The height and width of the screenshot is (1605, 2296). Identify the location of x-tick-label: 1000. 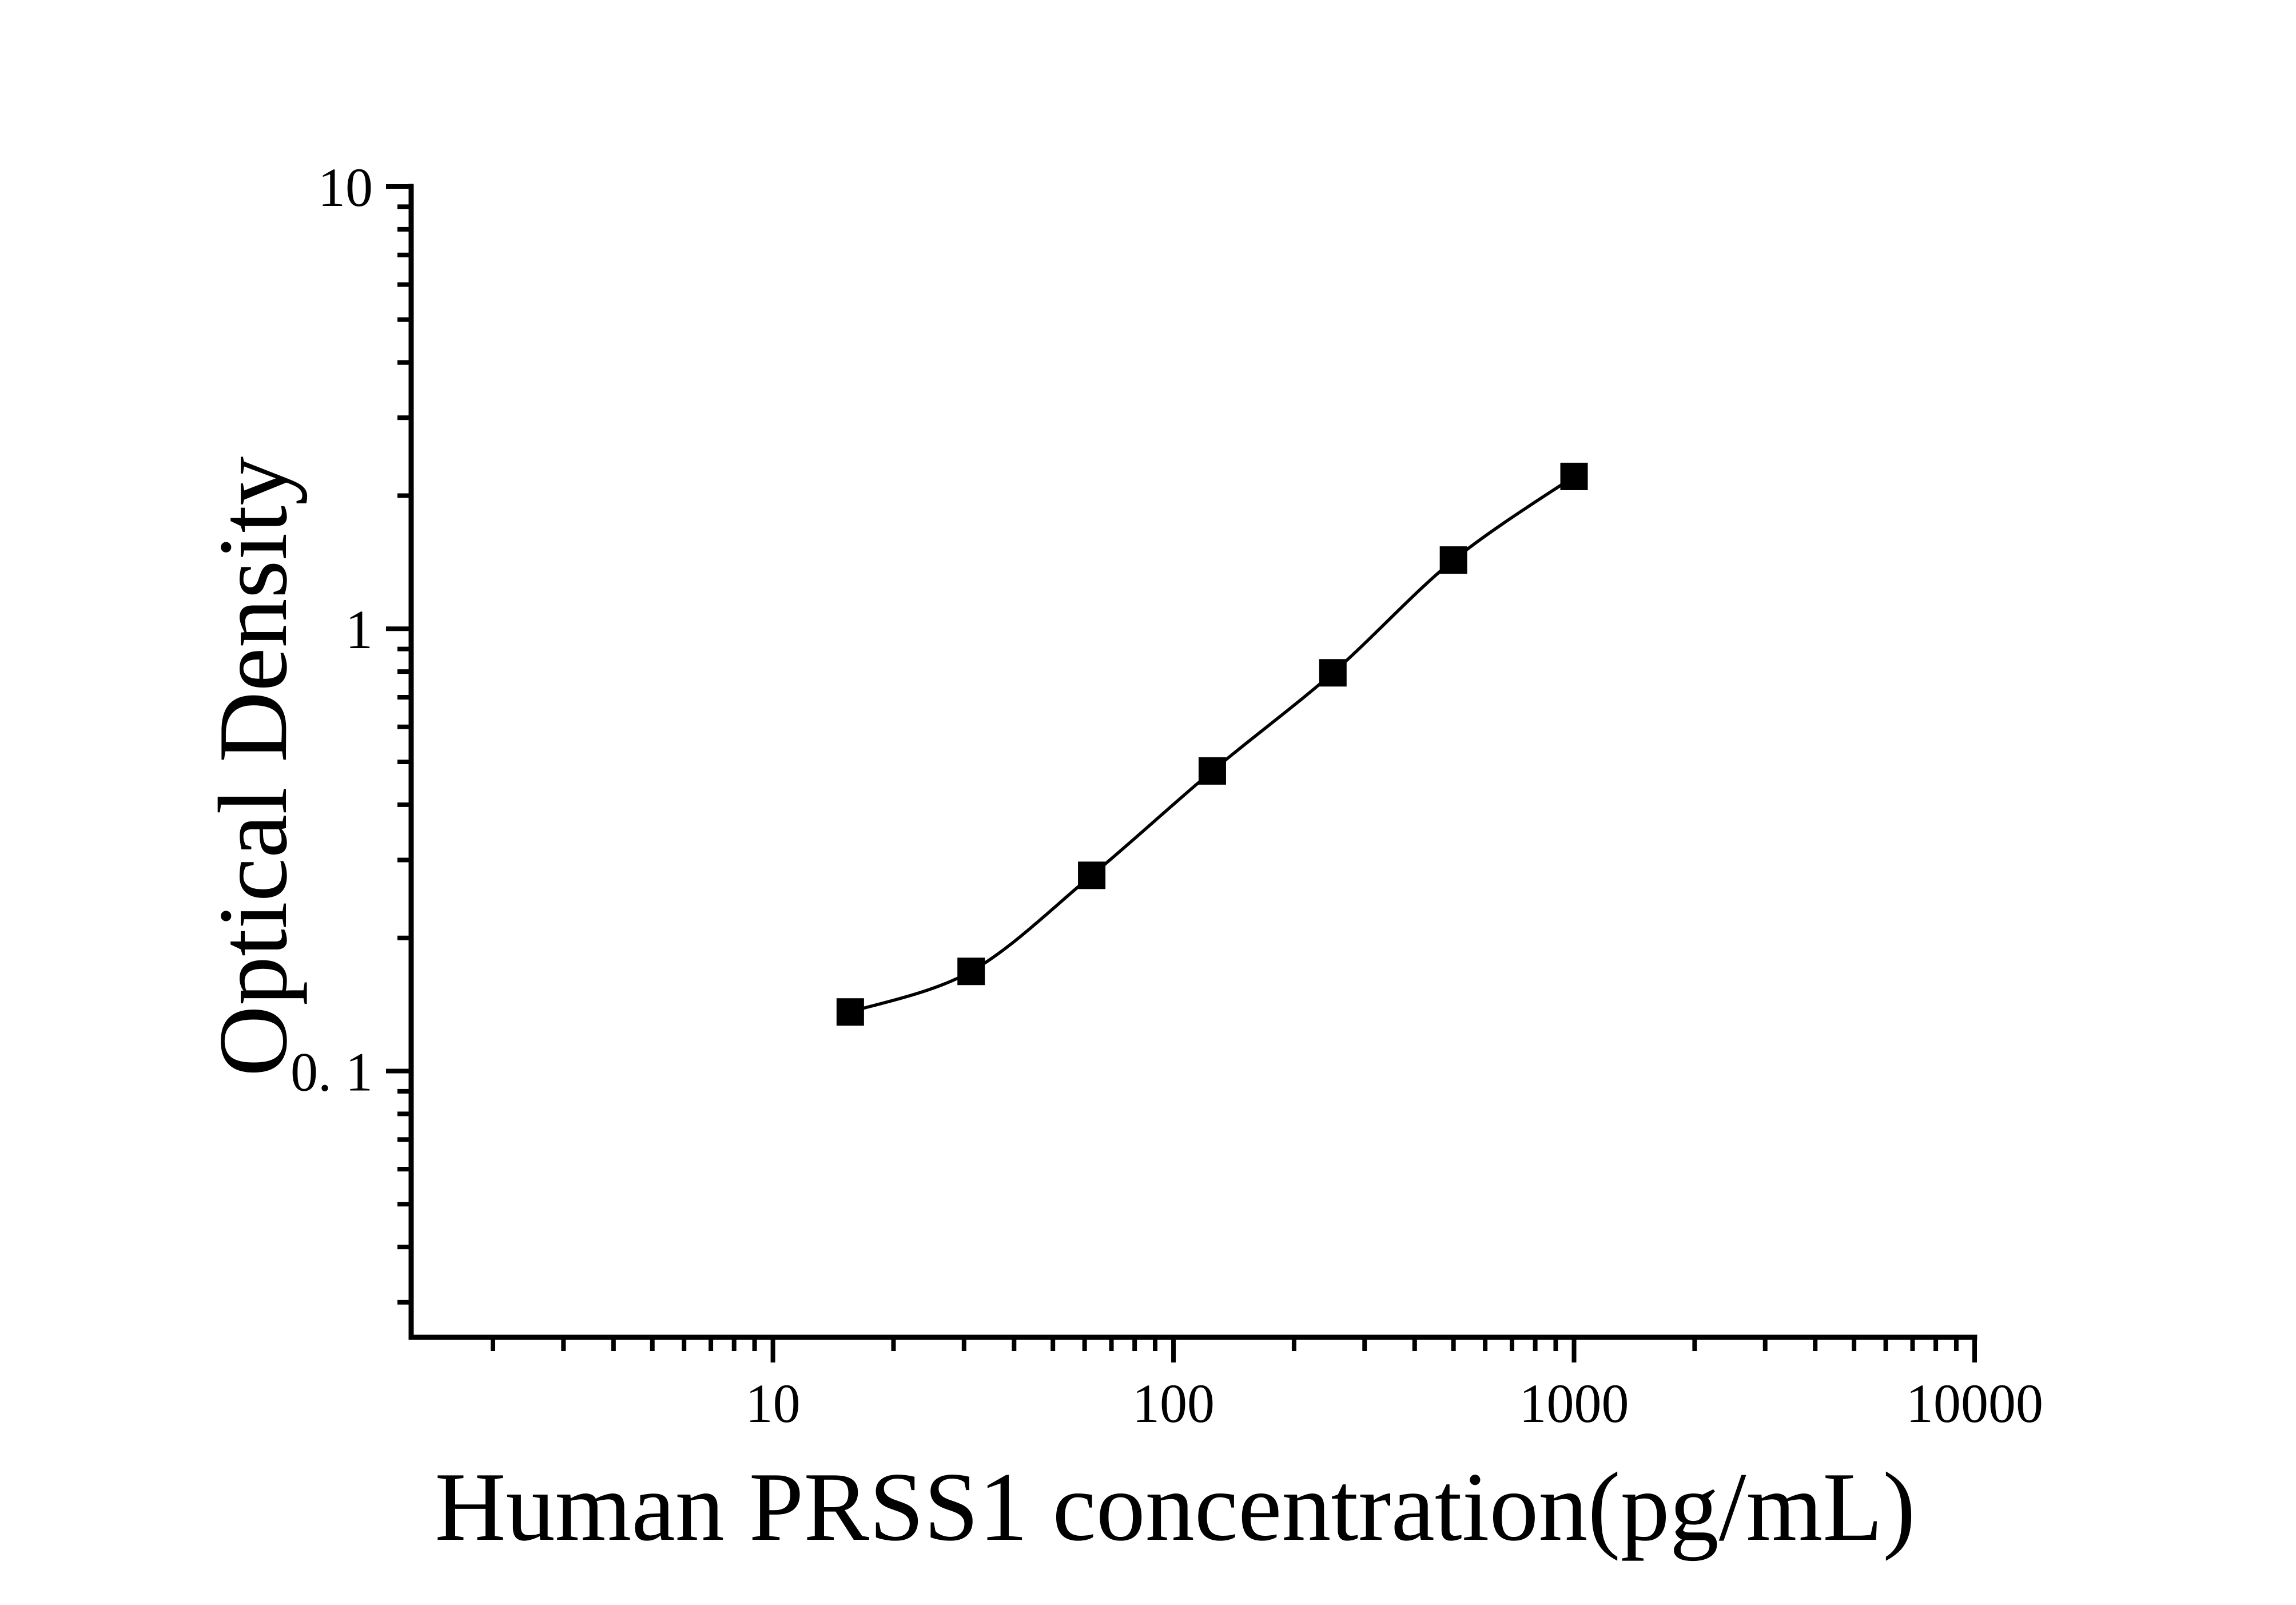
(1574, 1403).